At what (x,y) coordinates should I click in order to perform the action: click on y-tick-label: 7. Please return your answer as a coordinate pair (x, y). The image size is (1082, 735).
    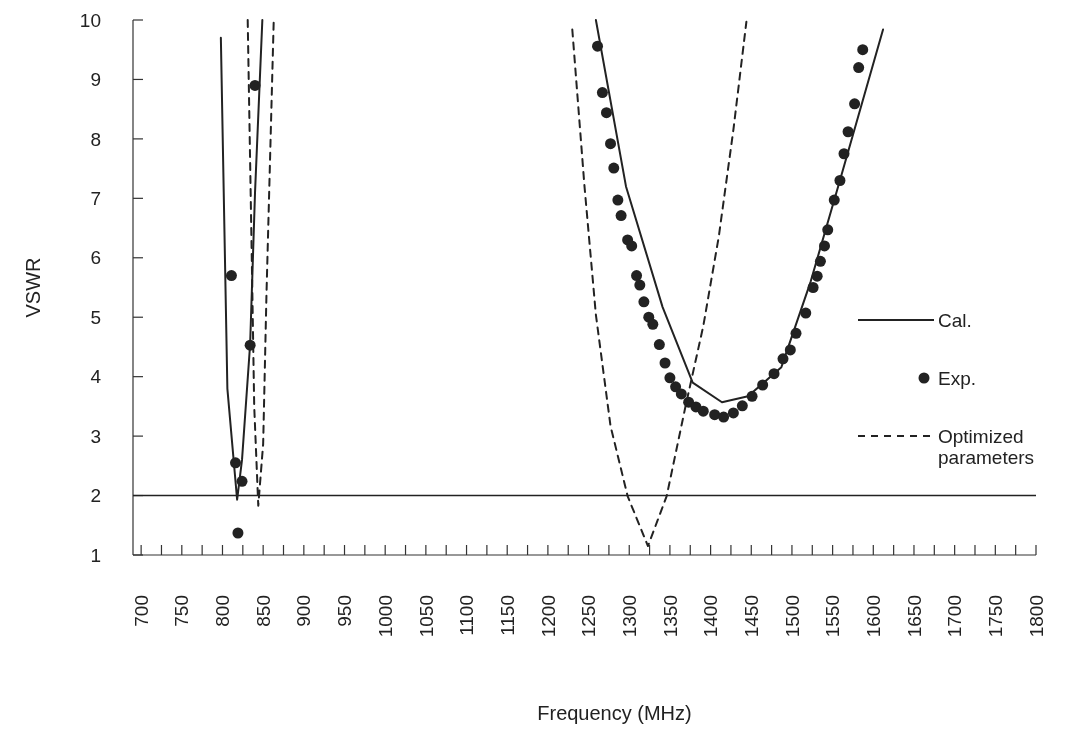
    Looking at the image, I should click on (95, 198).